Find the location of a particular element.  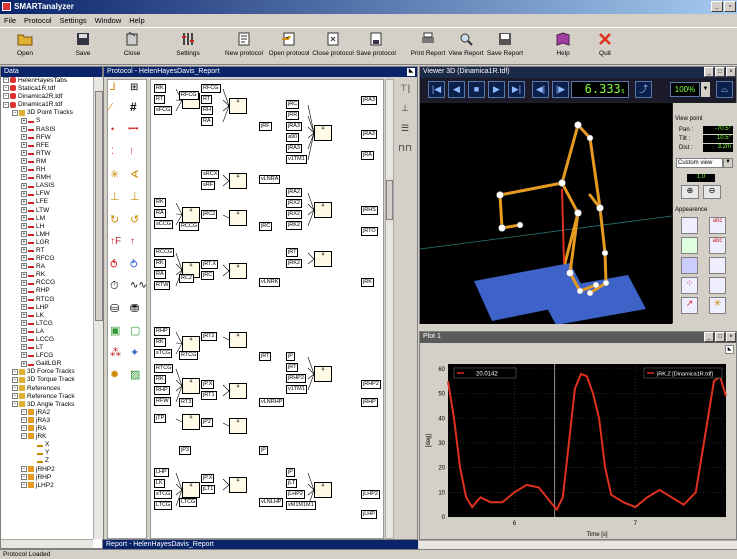

protocol-output-node: vLNRK is located at coordinates (270, 282).